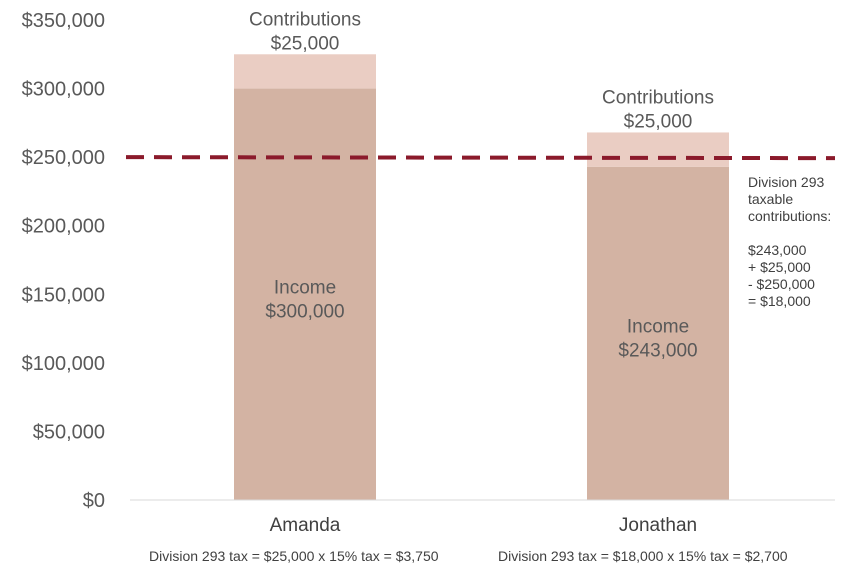  I want to click on bar-income-jonathan, so click(658, 333).